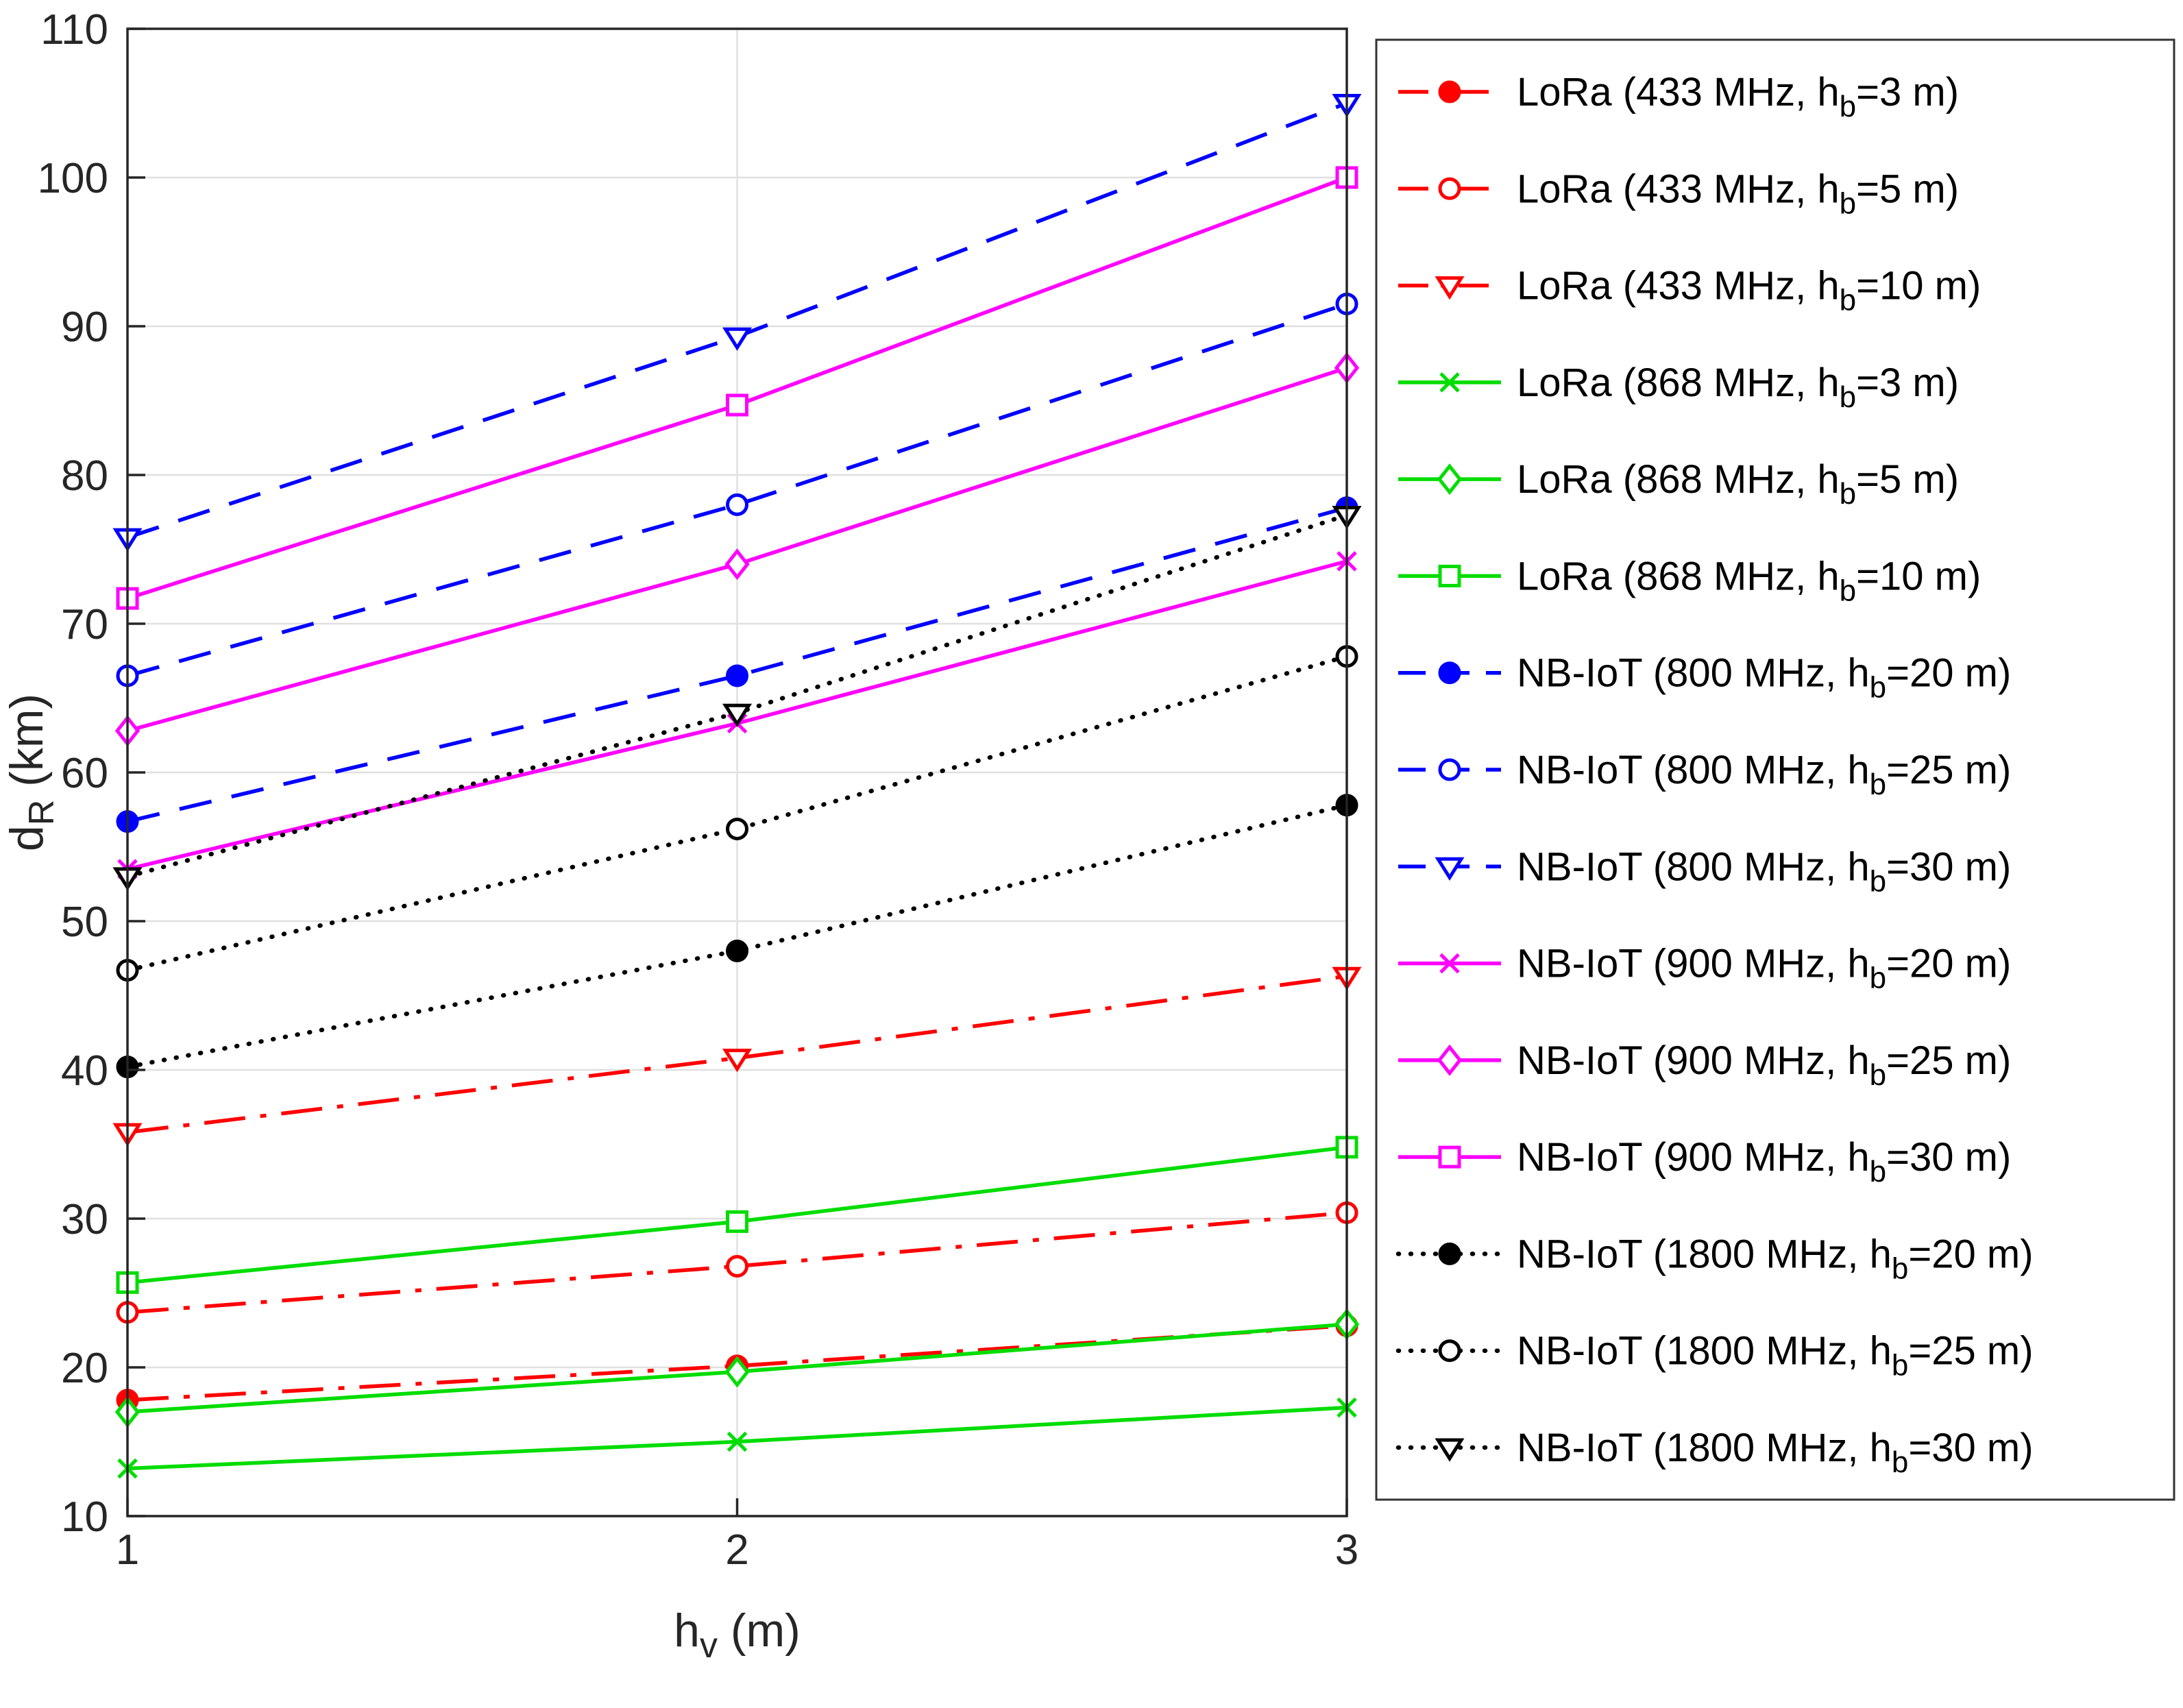 Image resolution: width=2183 pixels, height=1708 pixels. I want to click on legend-label: NB-IoT (900 MHz, hb=30 m), so click(1764, 1161).